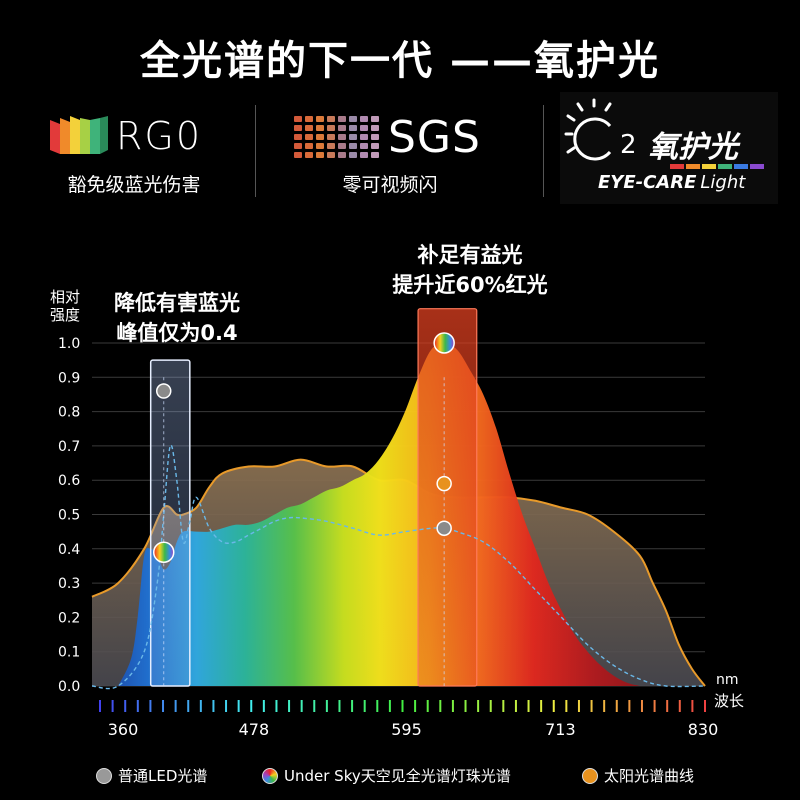 This screenshot has height=800, width=800. Describe the element at coordinates (123, 729) in the screenshot. I see `x-tick-label: 360` at that location.